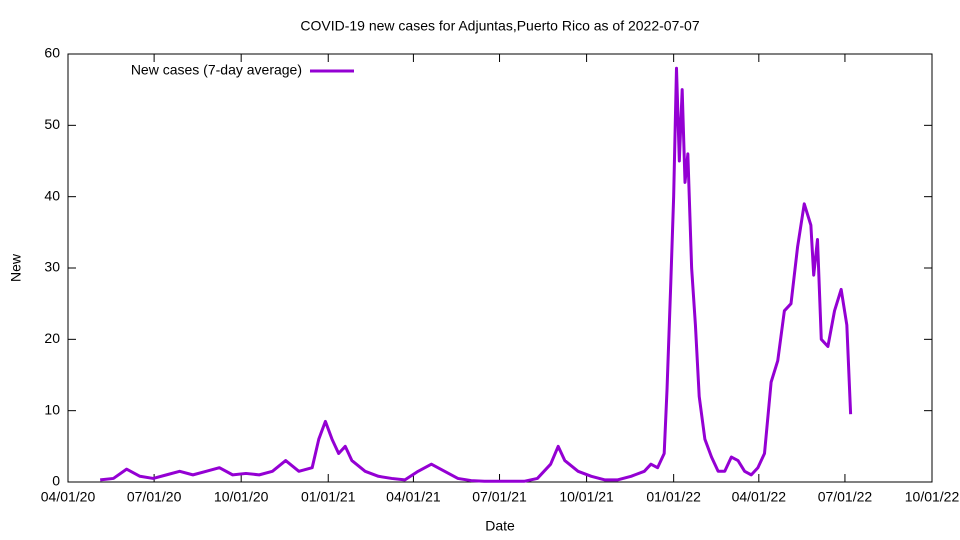 Image resolution: width=960 pixels, height=540 pixels. Describe the element at coordinates (241, 497) in the screenshot. I see `x-tick-label: 10/01/20` at that location.